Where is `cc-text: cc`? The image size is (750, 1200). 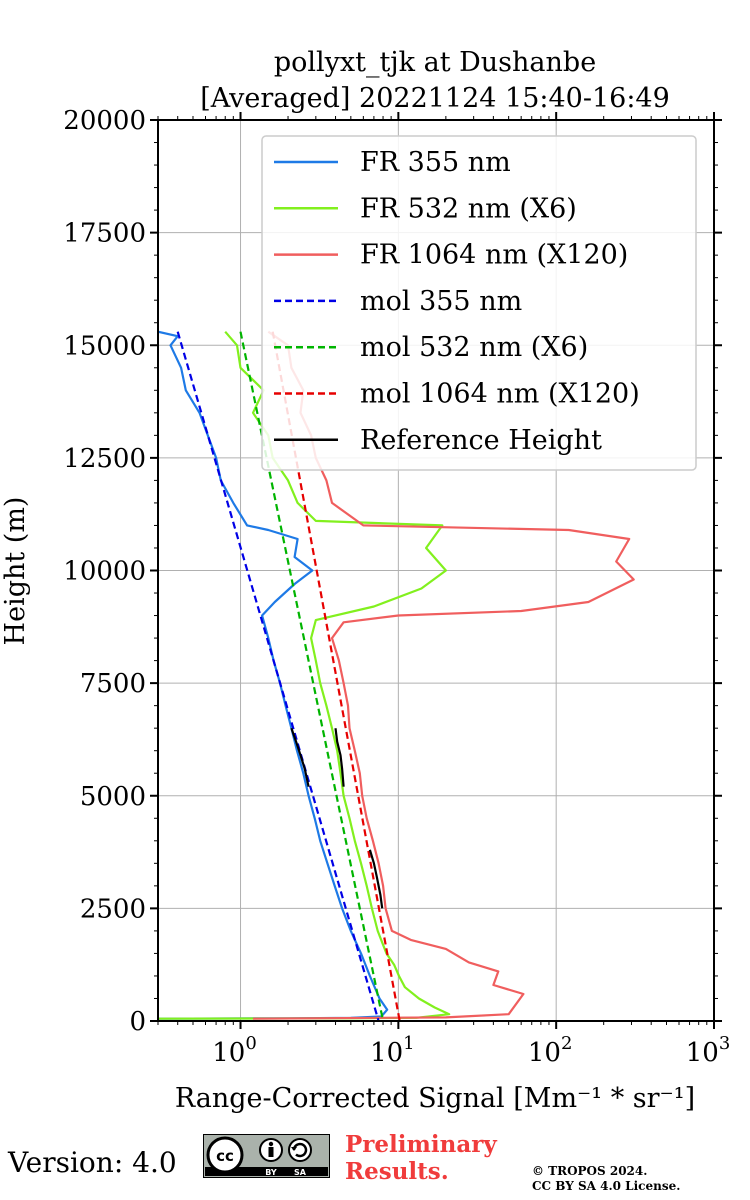 cc-text: cc is located at coordinates (225, 1156).